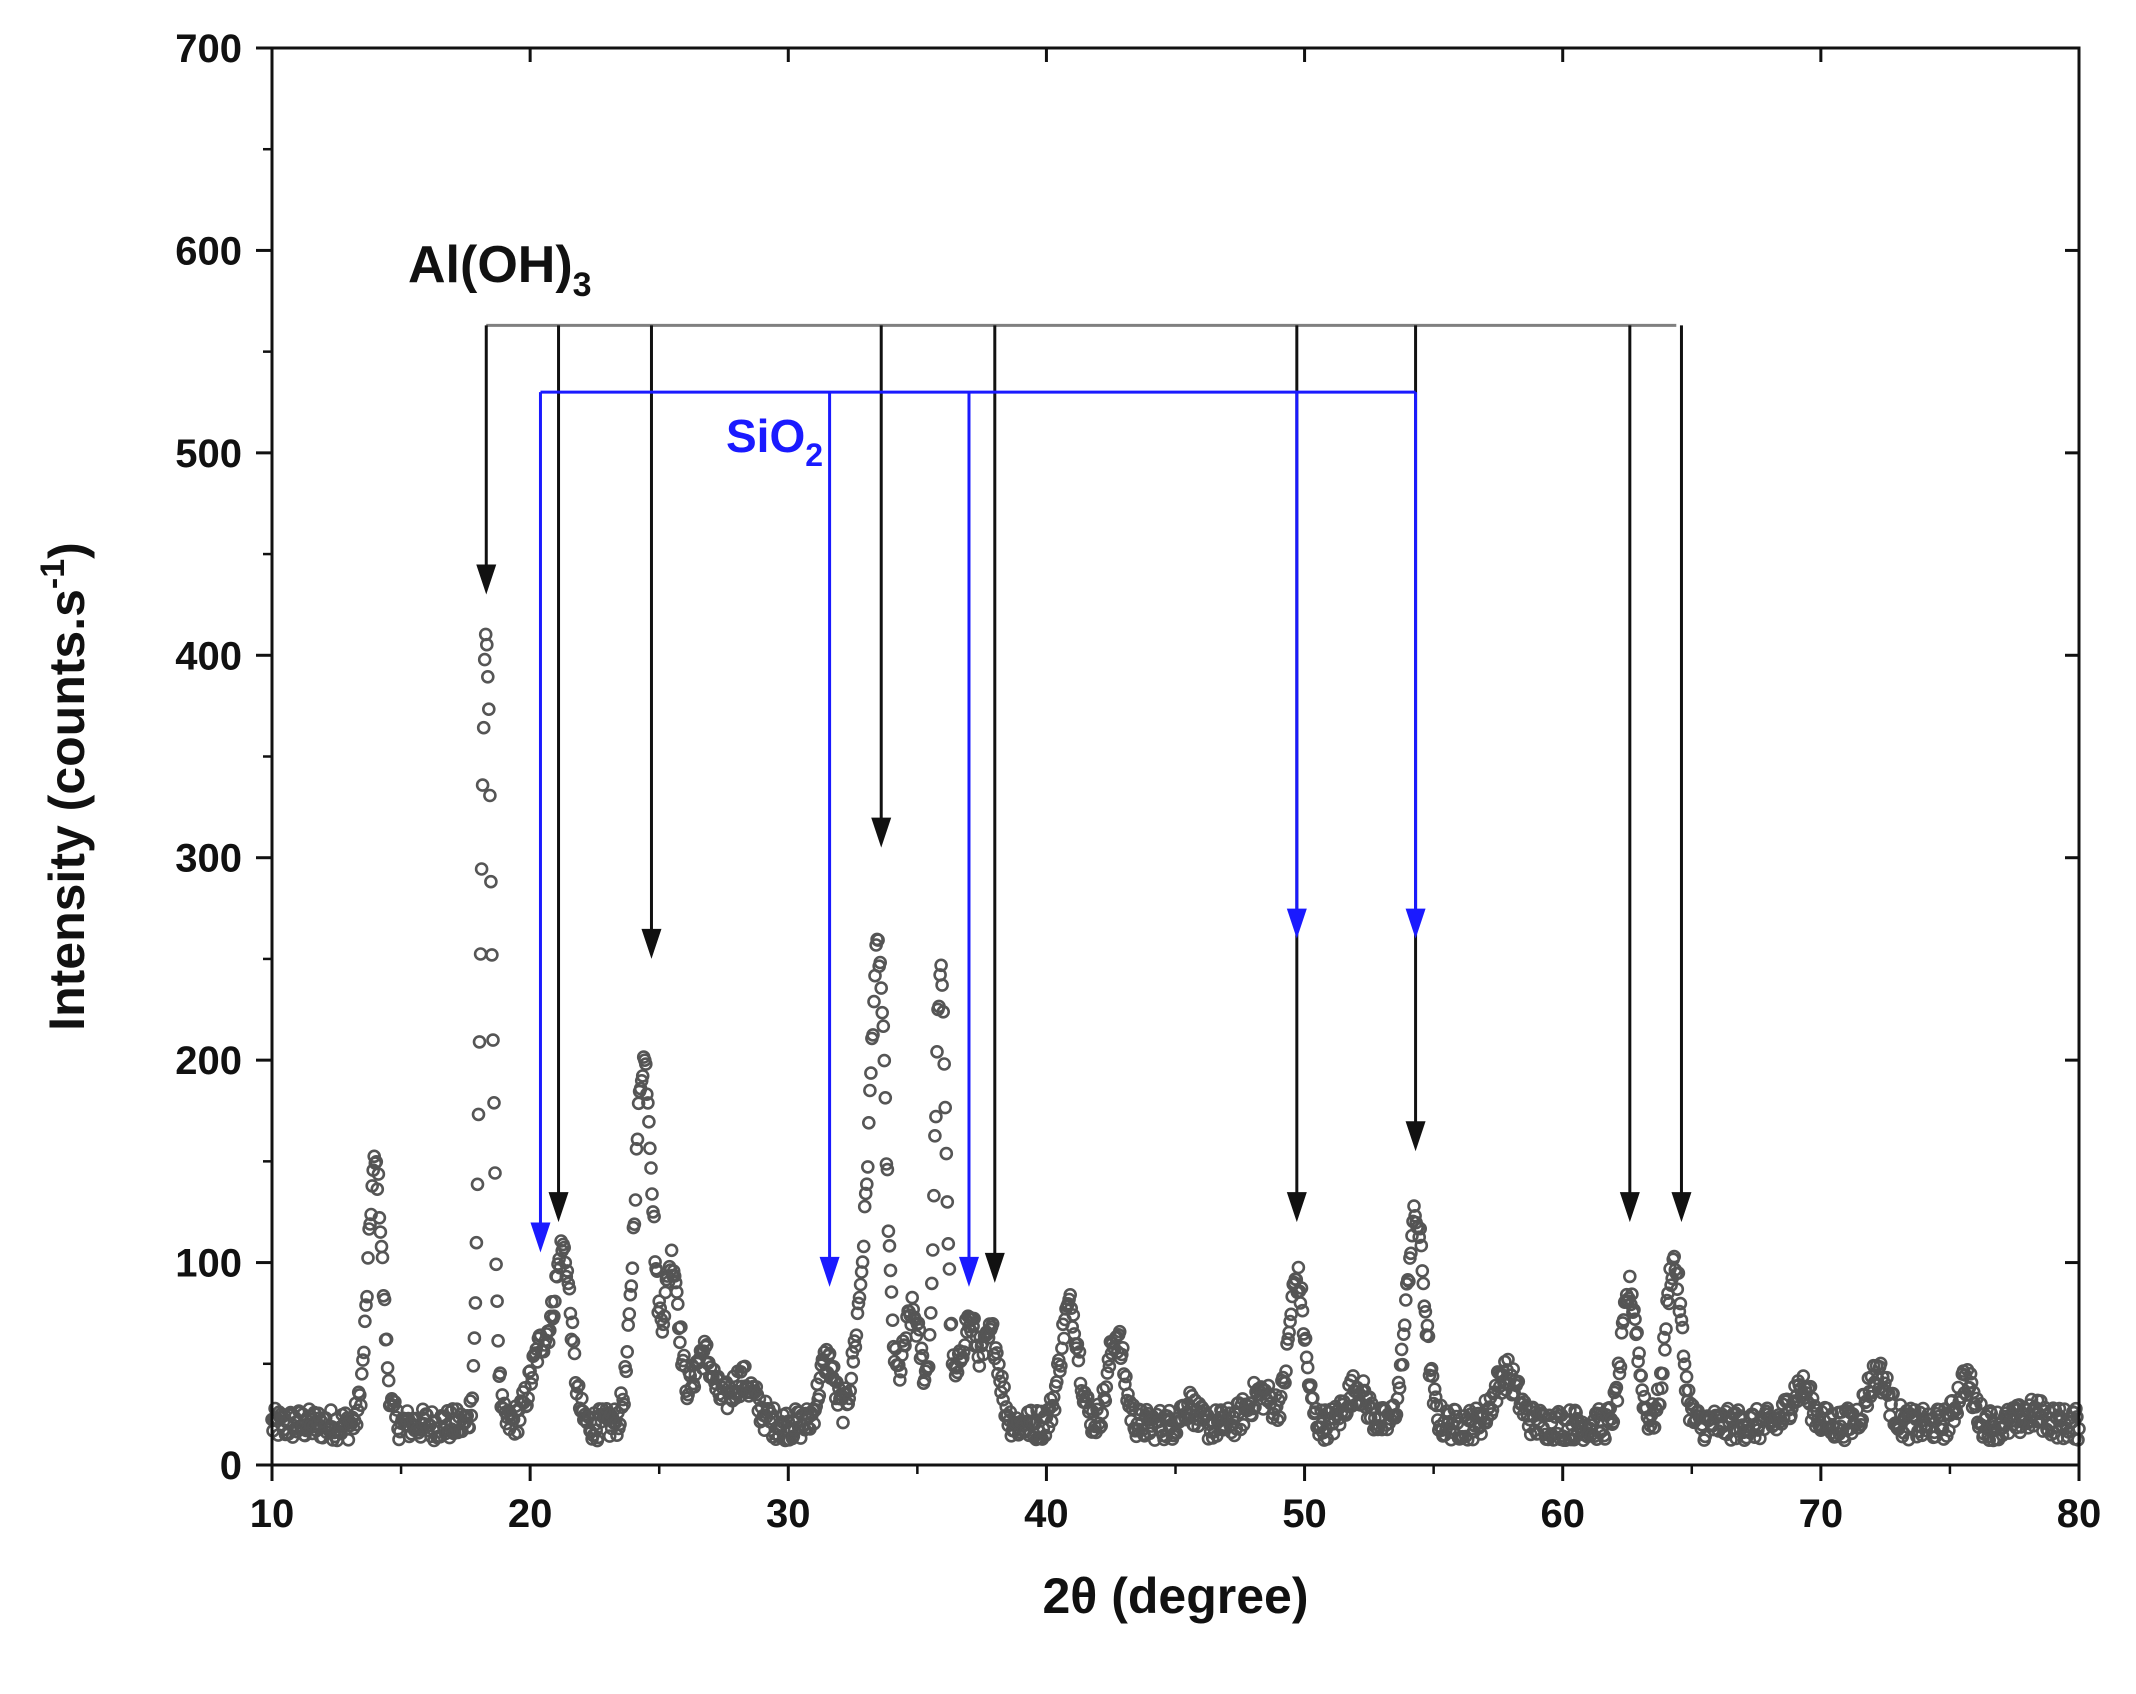 This screenshot has height=1694, width=2136. I want to click on x-tick-label: 20, so click(530, 1514).